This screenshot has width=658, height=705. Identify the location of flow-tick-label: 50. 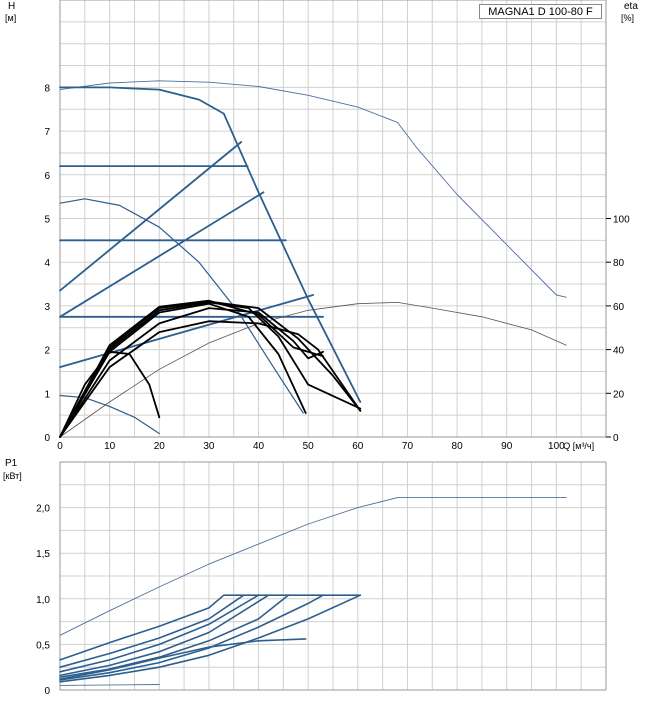
(309, 446).